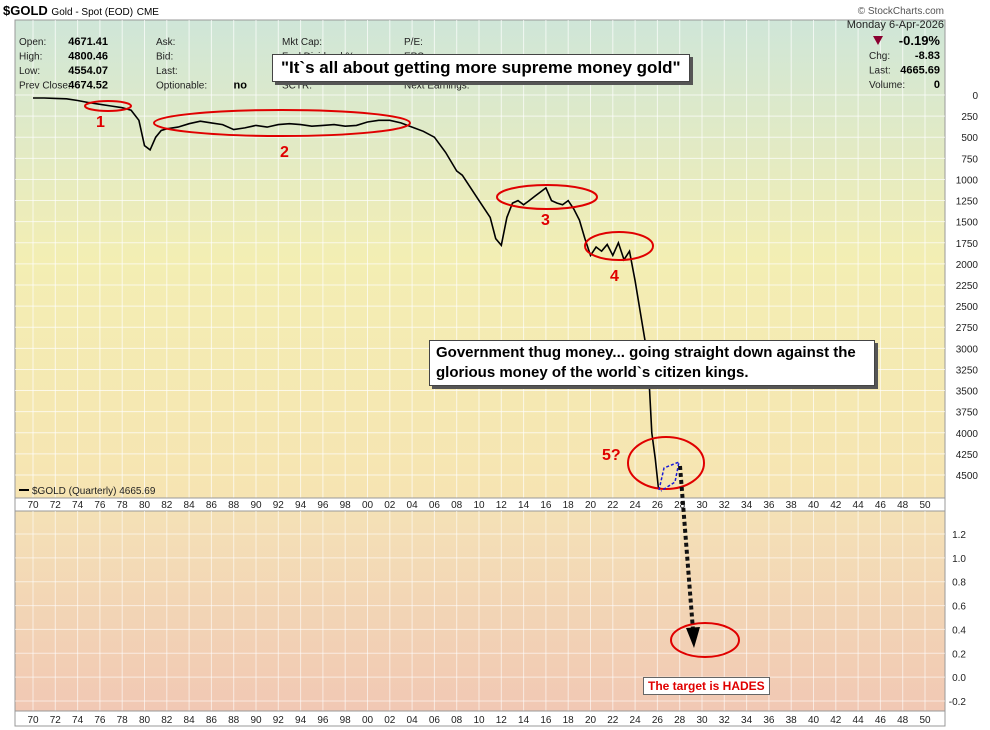 The width and height of the screenshot is (990, 730). Describe the element at coordinates (636, 505) in the screenshot. I see `x-tick-label: 24` at that location.